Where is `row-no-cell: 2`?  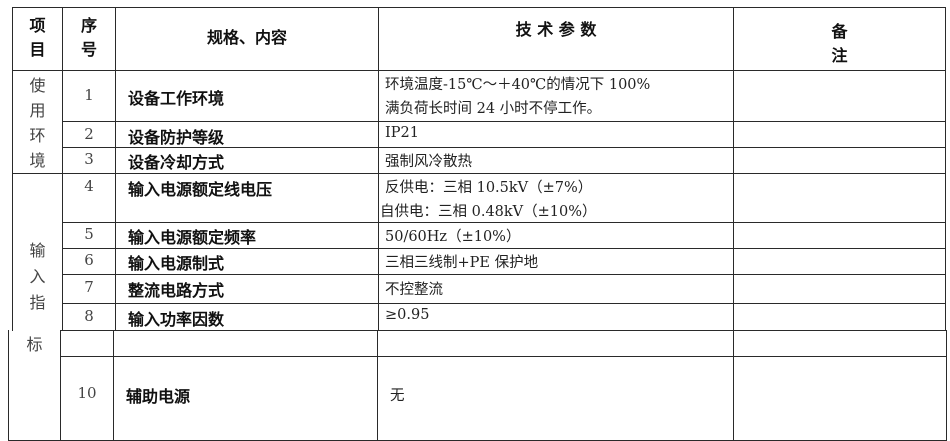 row-no-cell: 2 is located at coordinates (89, 134).